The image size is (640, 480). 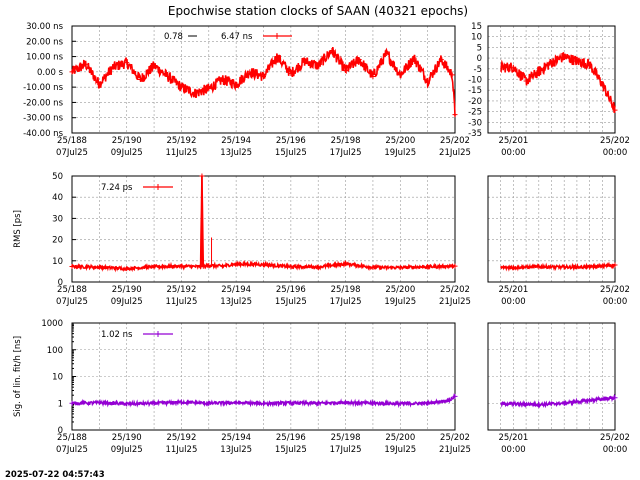 I want to click on y-tick-label: 50, so click(x=57, y=177).